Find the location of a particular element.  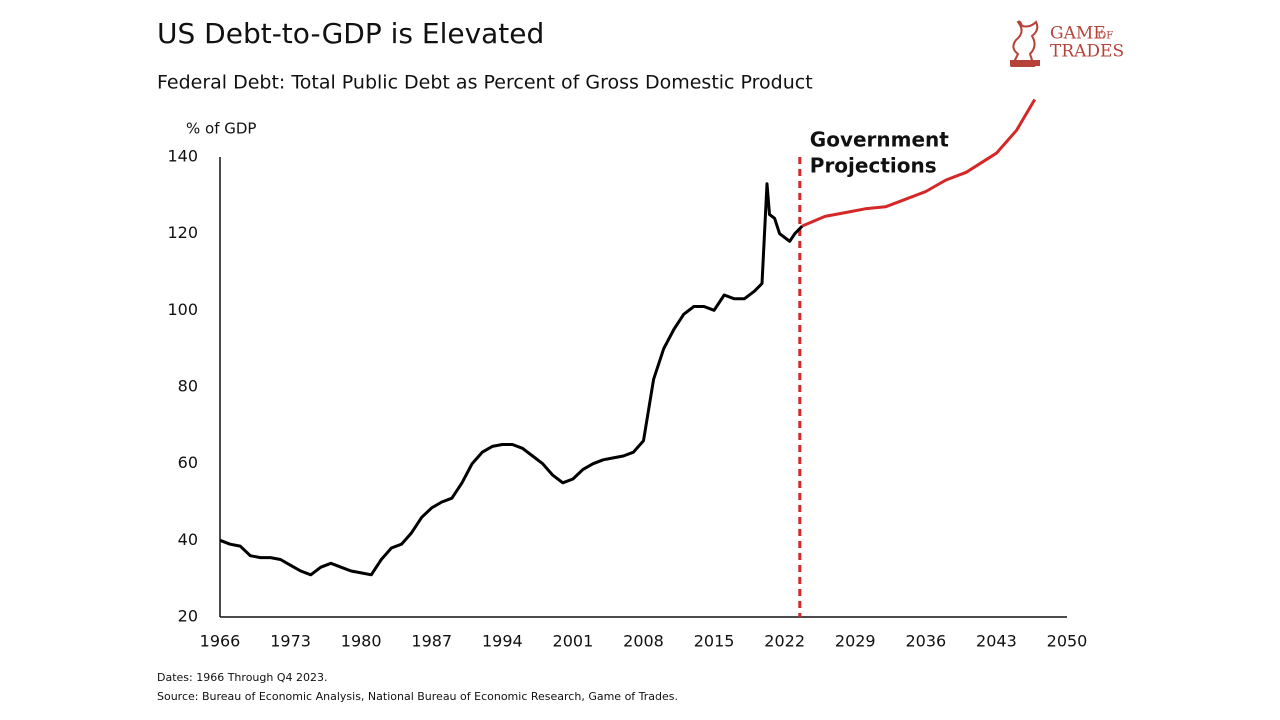

y-tick-label: 120 is located at coordinates (182, 232).